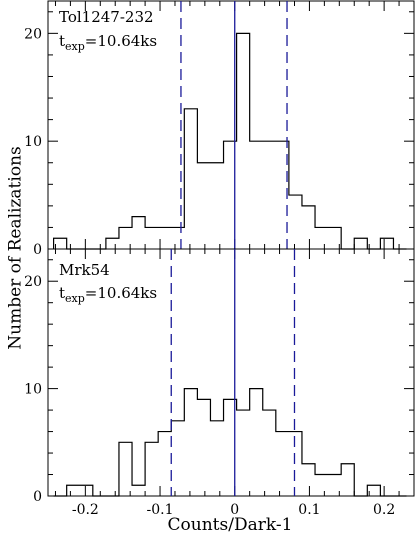 This screenshot has height=538, width=415. I want to click on x-tick-label: -0.1, so click(160, 510).